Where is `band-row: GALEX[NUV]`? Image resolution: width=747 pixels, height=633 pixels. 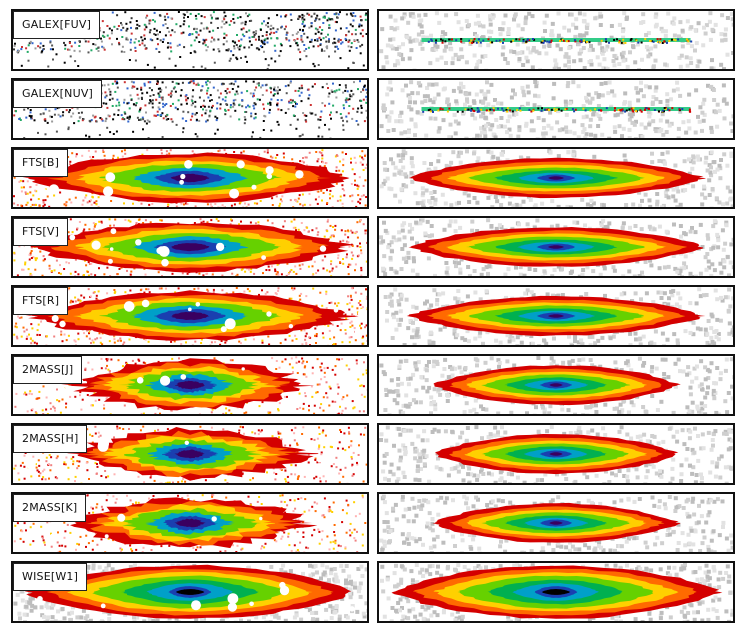
band-row: GALEX[NUV] is located at coordinates (375, 109).